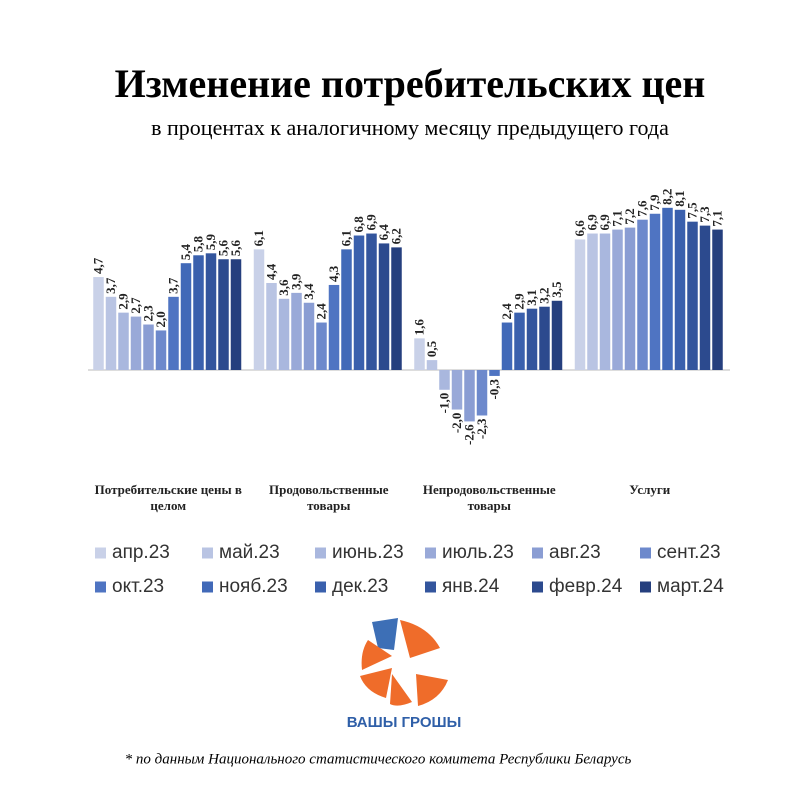  I want to click on logo: ВАШЫ ГРОШЫ, so click(404, 674).